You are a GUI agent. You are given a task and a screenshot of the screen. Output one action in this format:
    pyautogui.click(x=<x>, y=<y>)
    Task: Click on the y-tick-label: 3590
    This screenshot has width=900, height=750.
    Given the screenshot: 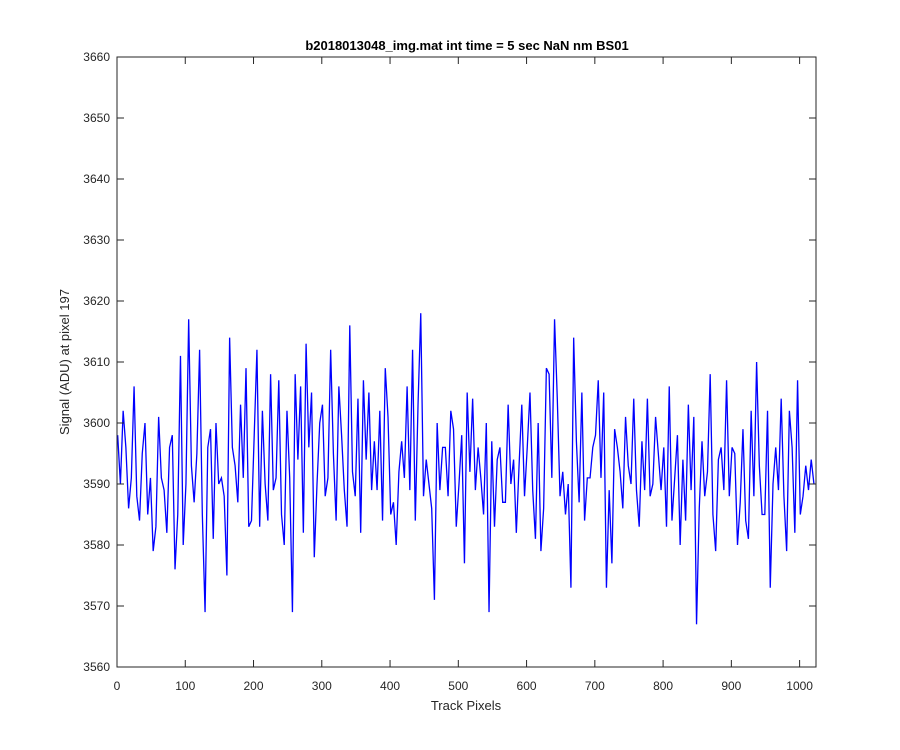 What is the action you would take?
    pyautogui.click(x=96, y=484)
    